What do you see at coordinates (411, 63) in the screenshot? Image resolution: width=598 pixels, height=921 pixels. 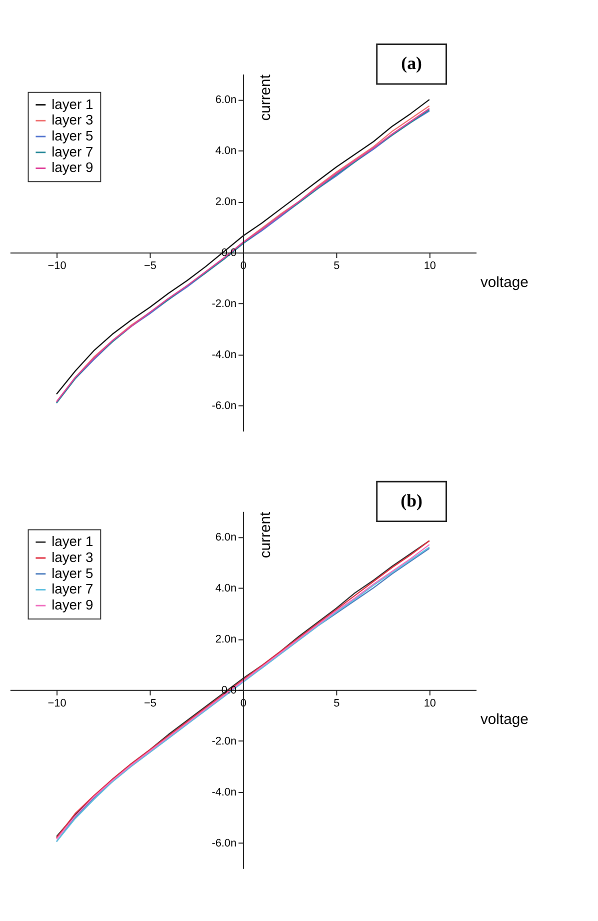 I see `text: (a)` at bounding box center [411, 63].